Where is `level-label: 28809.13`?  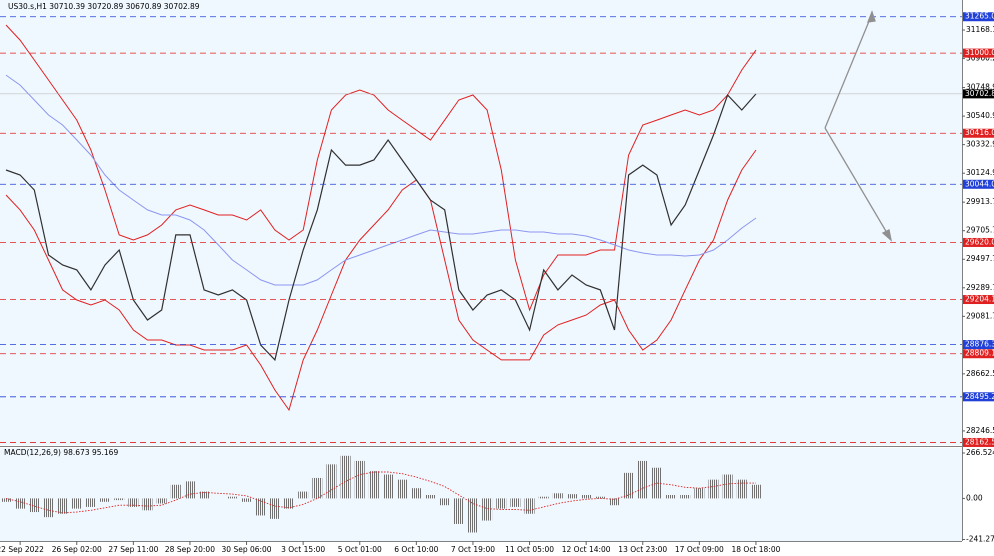 level-label: 28809.13 is located at coordinates (979, 353).